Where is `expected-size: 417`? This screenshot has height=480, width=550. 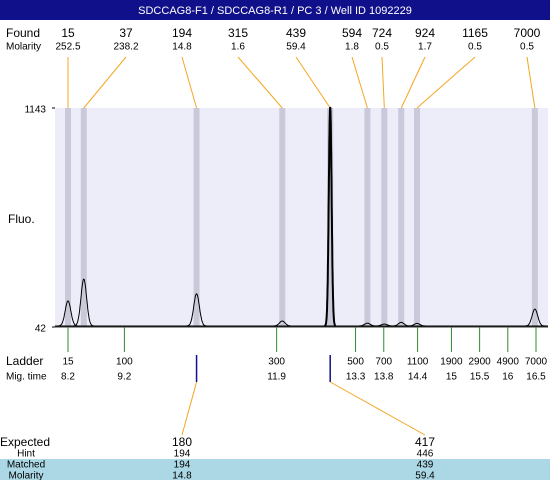
expected-size: 417 is located at coordinates (425, 442).